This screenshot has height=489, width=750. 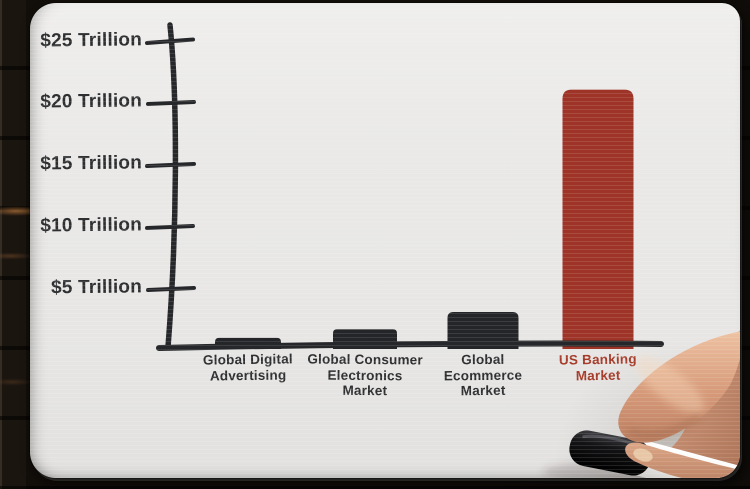 I want to click on y-axis-label-20: $20 Trillion, so click(x=91, y=101).